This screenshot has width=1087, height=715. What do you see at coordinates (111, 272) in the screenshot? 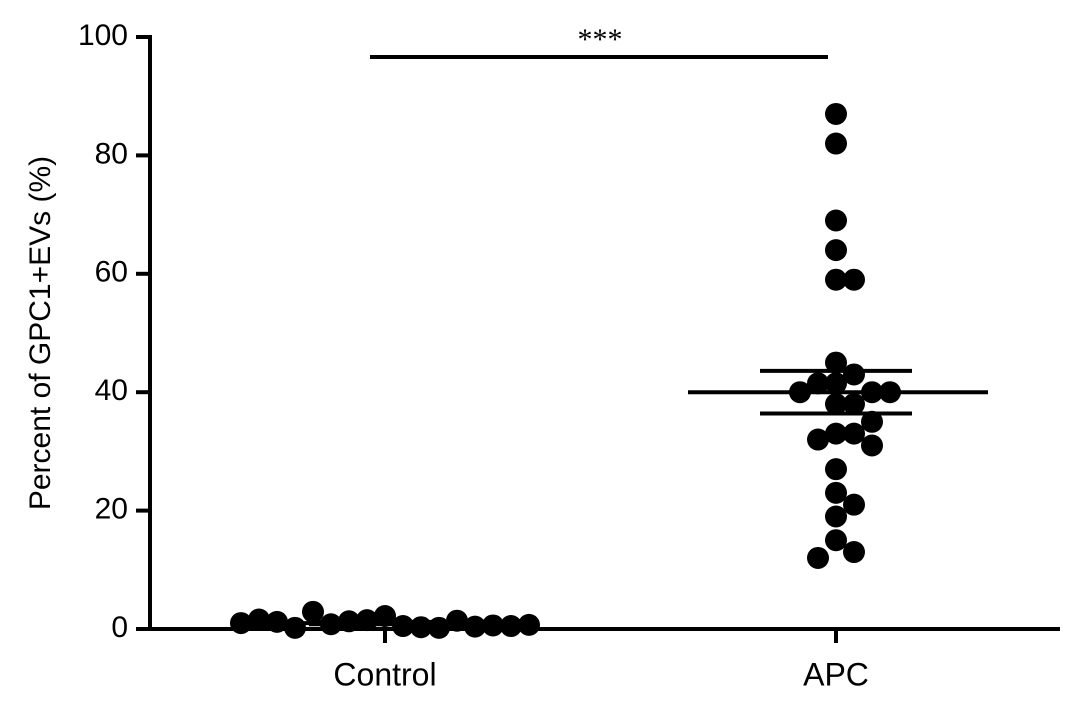
I see `y-tick-label: 60` at bounding box center [111, 272].